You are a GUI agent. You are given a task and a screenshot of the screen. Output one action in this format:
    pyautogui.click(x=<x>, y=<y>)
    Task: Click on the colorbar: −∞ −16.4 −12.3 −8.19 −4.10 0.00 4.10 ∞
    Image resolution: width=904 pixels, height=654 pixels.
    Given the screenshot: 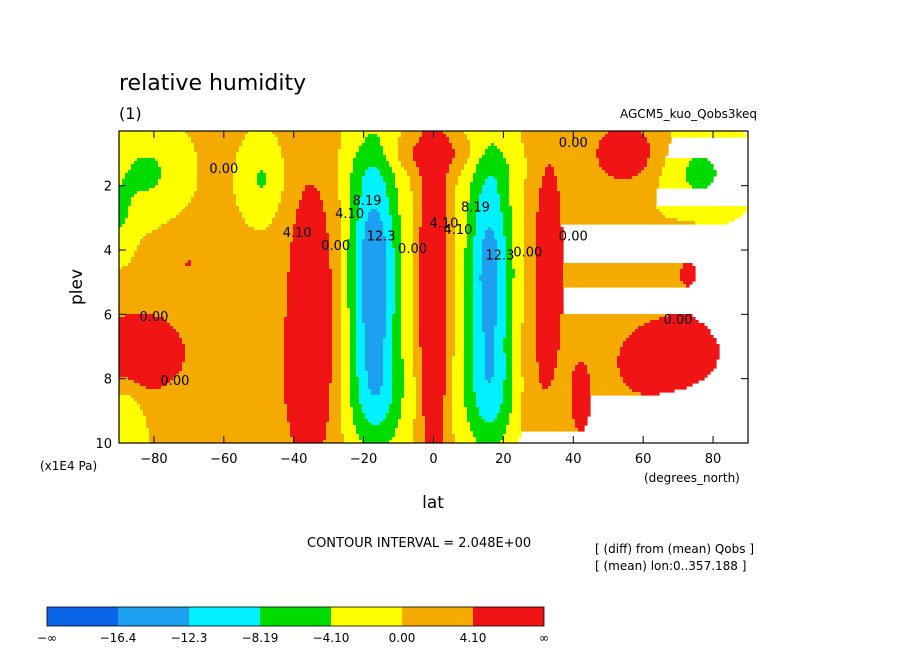 What is the action you would take?
    pyautogui.click(x=293, y=625)
    